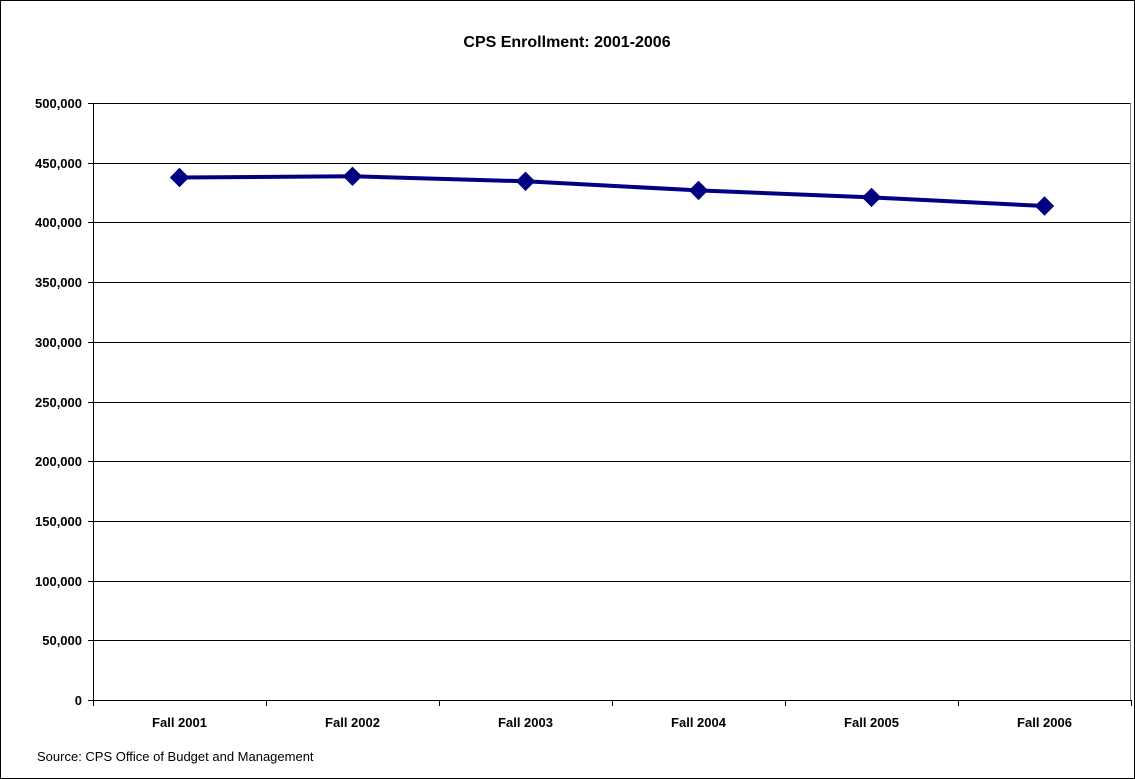 The height and width of the screenshot is (779, 1135). What do you see at coordinates (58, 222) in the screenshot?
I see `y-tick-label: 400,000` at bounding box center [58, 222].